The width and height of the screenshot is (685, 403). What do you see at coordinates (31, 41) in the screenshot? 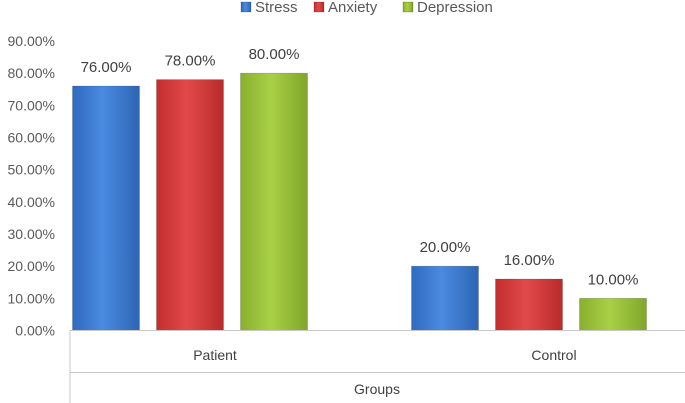
I see `y-tick-label: 90.00%` at bounding box center [31, 41].